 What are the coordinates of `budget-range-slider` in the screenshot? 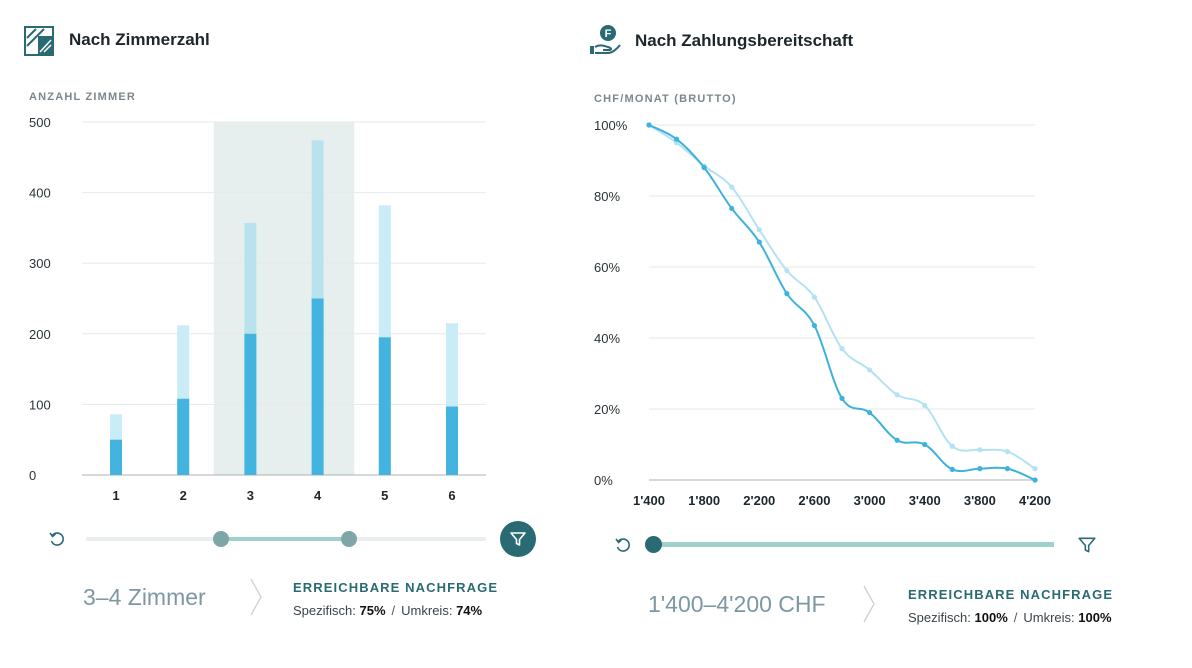 It's located at (849, 544).